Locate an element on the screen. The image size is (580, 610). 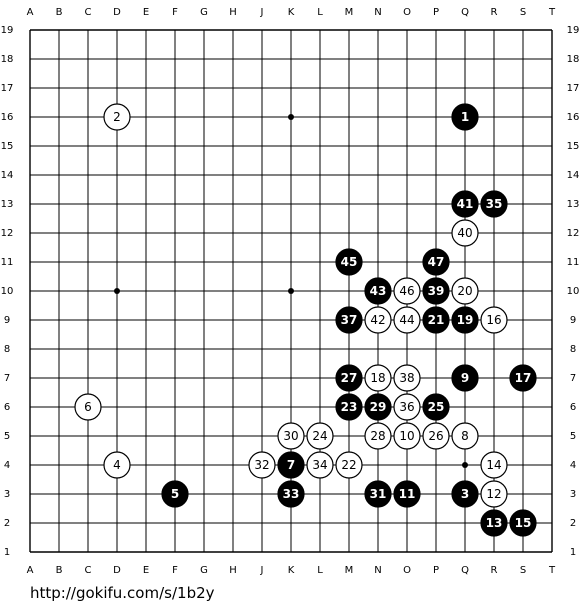
move-number: 20 is located at coordinates (464, 291).